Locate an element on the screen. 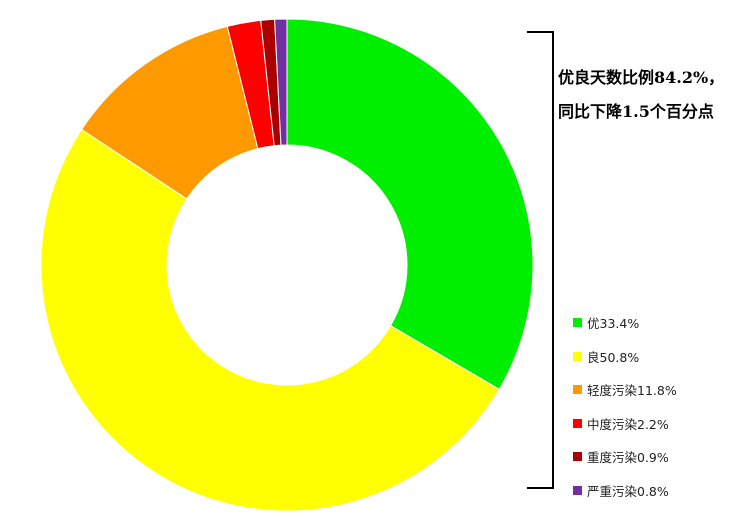 The width and height of the screenshot is (743, 518). note-line-2: 同比下降1.5个百分点 is located at coordinates (636, 111).